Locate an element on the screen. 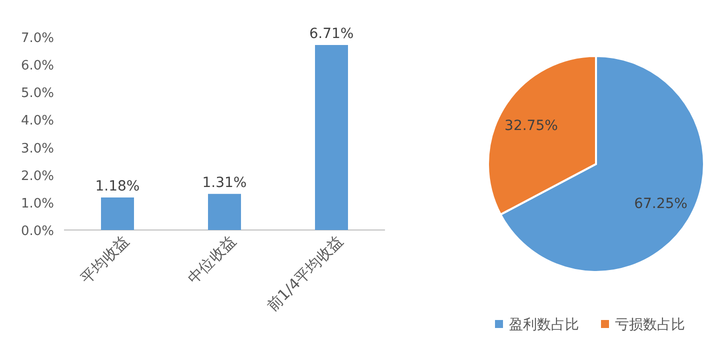 This screenshot has height=346, width=726. y-tick-label: 7.0% is located at coordinates (37, 38).